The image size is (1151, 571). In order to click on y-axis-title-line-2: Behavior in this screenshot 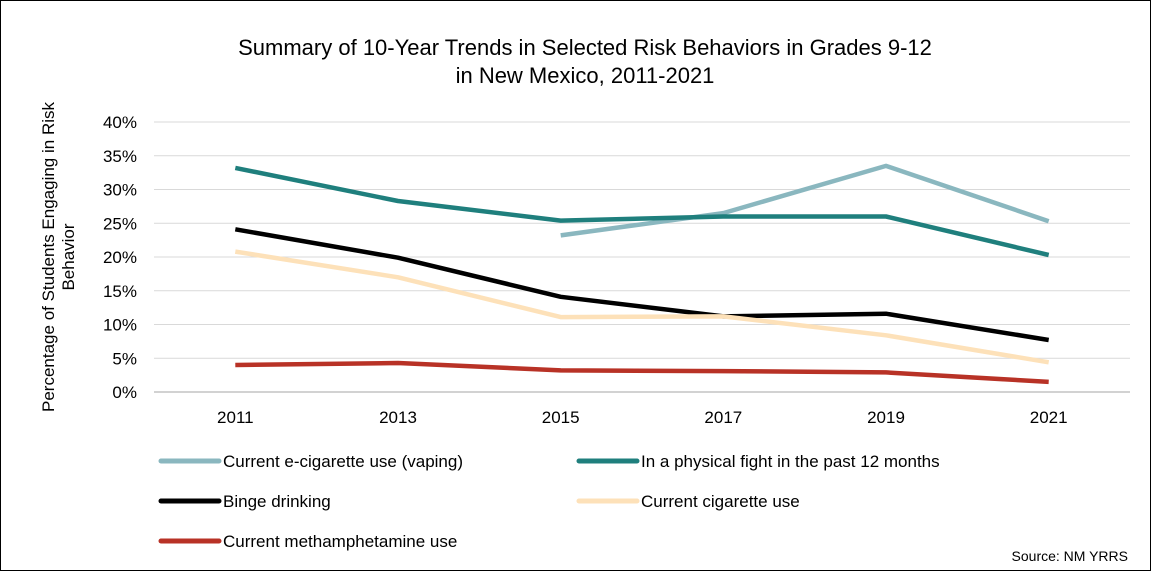, I will do `click(68, 256)`.